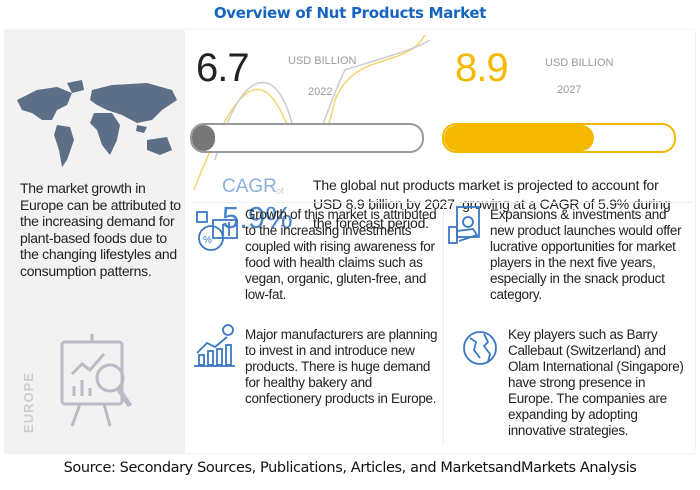  I want to click on analytics-icon: %, so click(217, 231).